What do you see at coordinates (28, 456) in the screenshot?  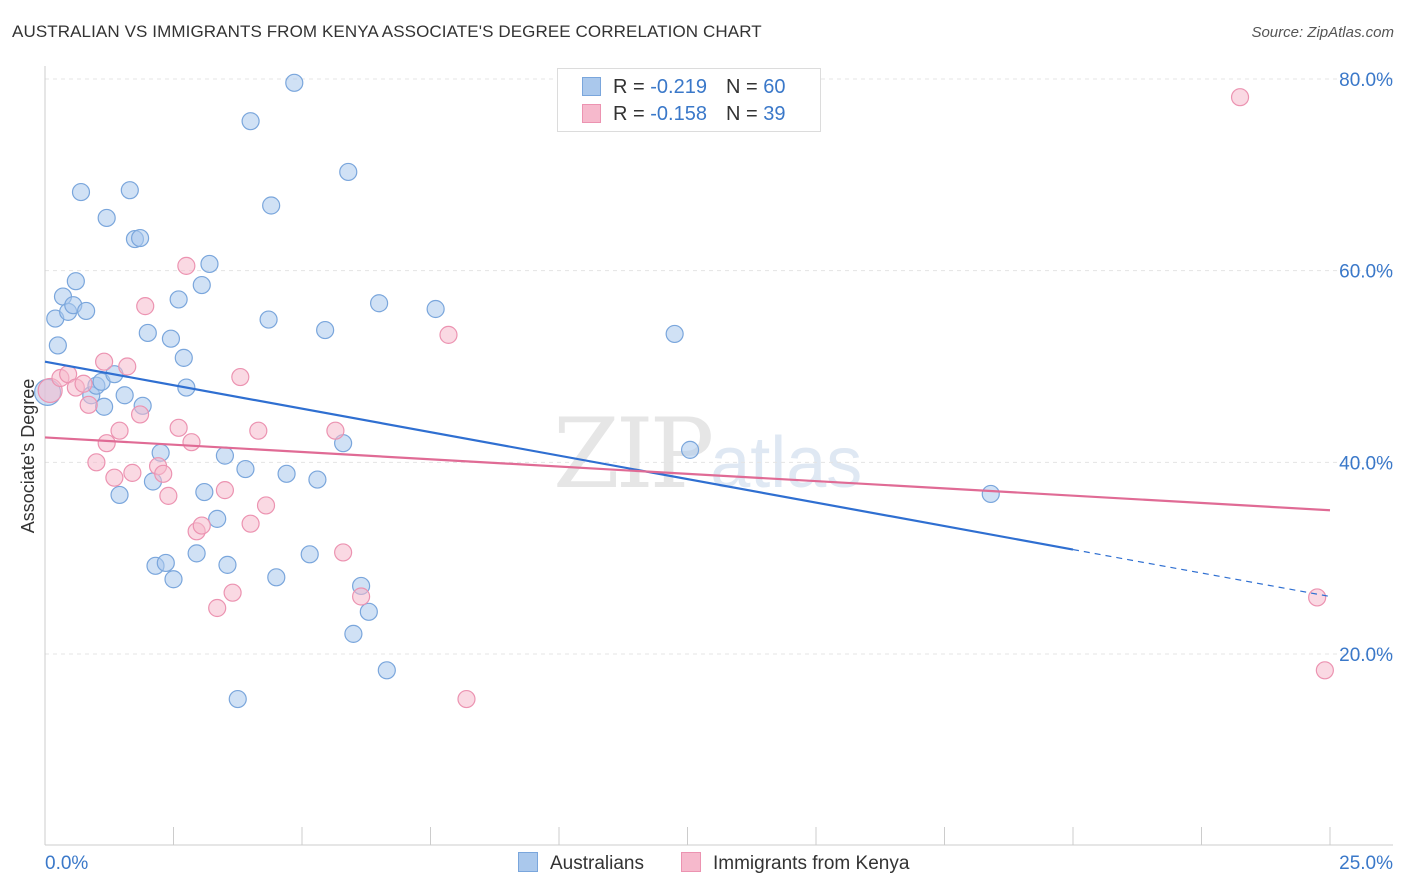 I see `y-axis-label: Associate's Degree` at bounding box center [28, 456].